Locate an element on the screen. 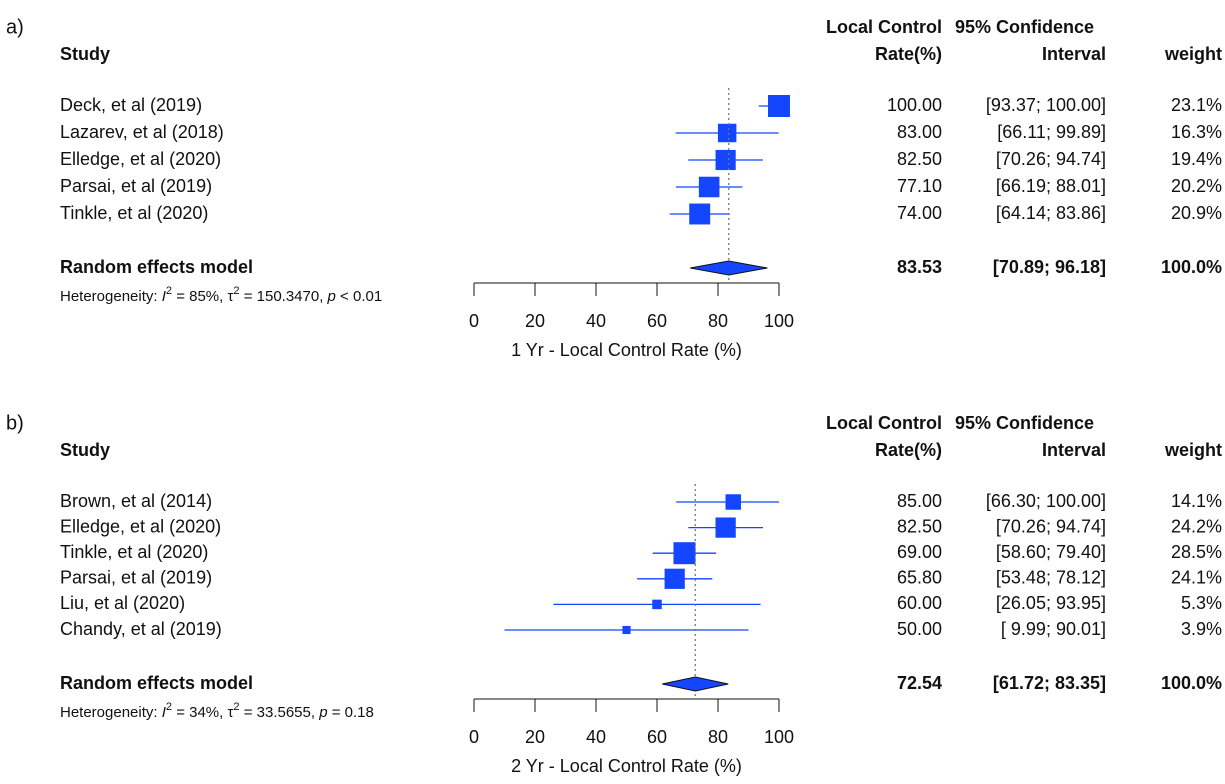 This screenshot has height=784, width=1225. study-name: Liu, et al (2020) is located at coordinates (122, 603).